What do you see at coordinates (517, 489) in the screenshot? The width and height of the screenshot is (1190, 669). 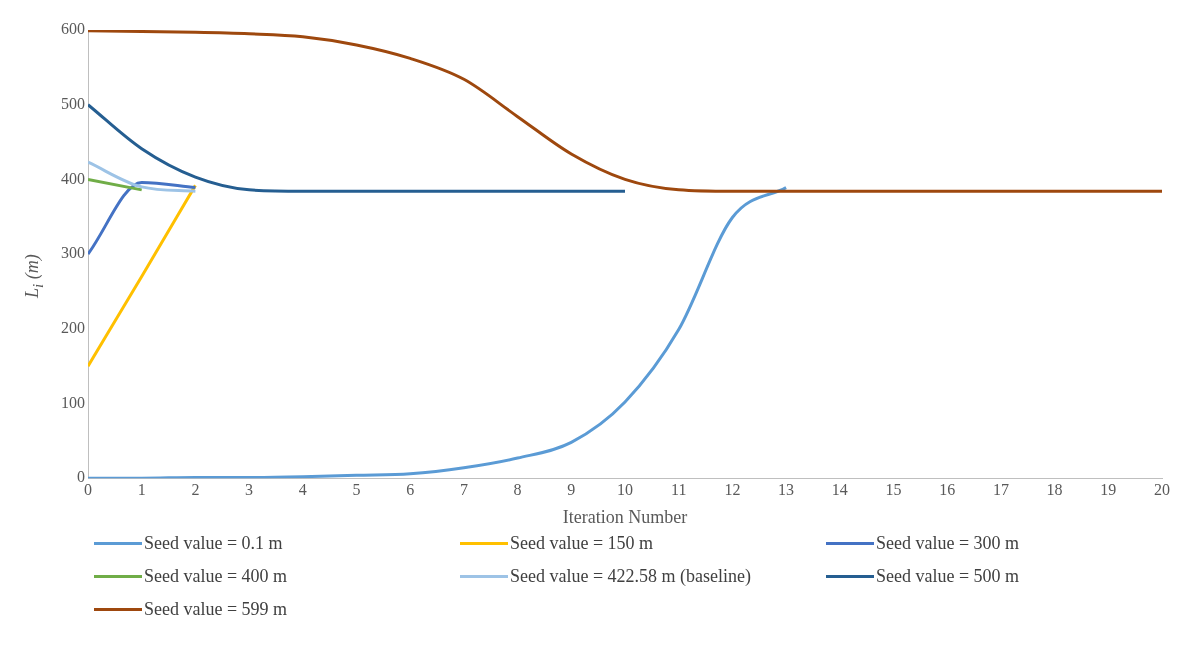 I see `x-tick-label: 8` at bounding box center [517, 489].